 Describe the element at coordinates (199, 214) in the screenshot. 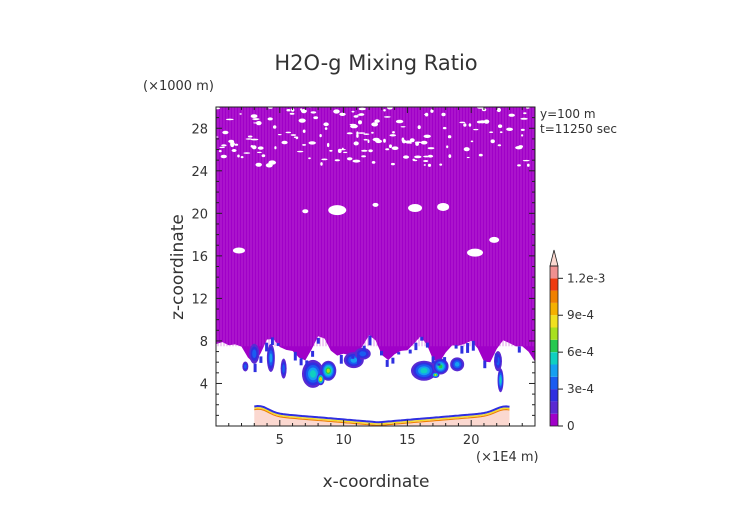

I see `y-tick-label: 20` at that location.